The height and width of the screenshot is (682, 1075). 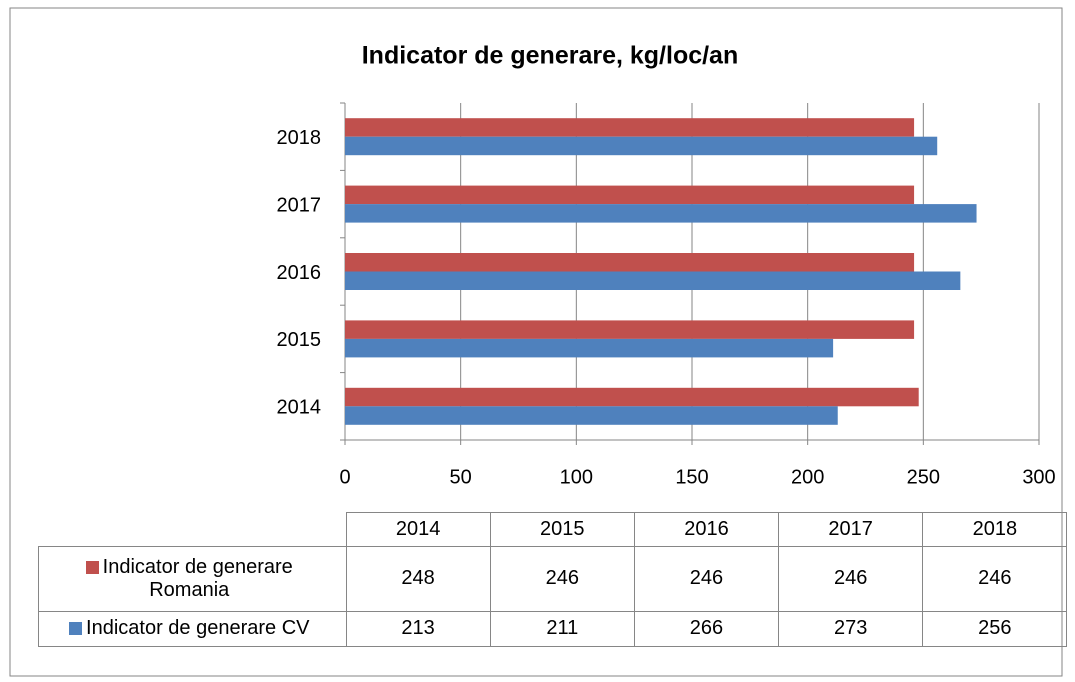 I want to click on table-header: 2015, so click(x=562, y=529).